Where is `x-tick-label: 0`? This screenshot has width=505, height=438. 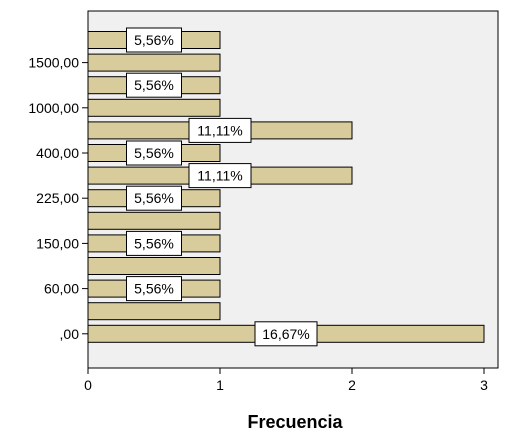
x-tick-label: 0 is located at coordinates (88, 385).